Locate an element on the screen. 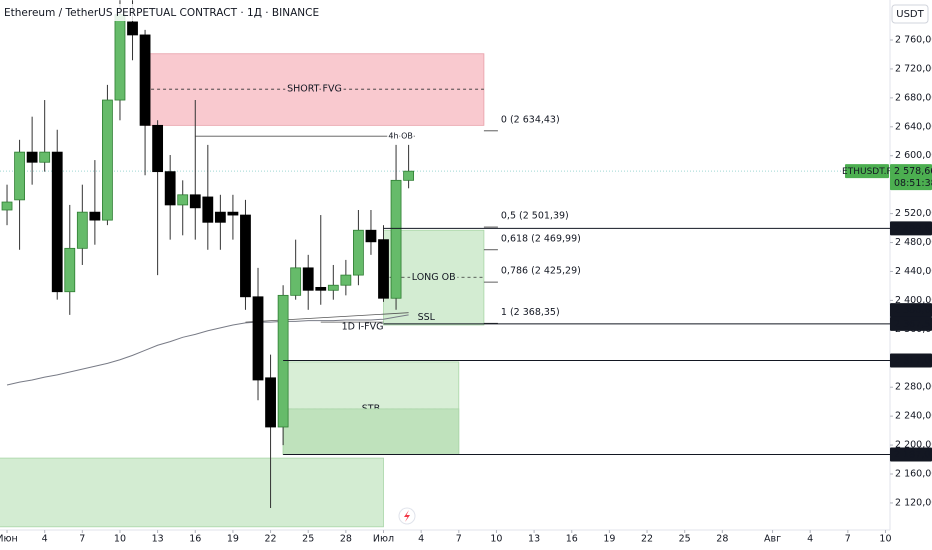 This screenshot has height=550, width=932. y-tick-label: 2 160,00 is located at coordinates (913, 474).